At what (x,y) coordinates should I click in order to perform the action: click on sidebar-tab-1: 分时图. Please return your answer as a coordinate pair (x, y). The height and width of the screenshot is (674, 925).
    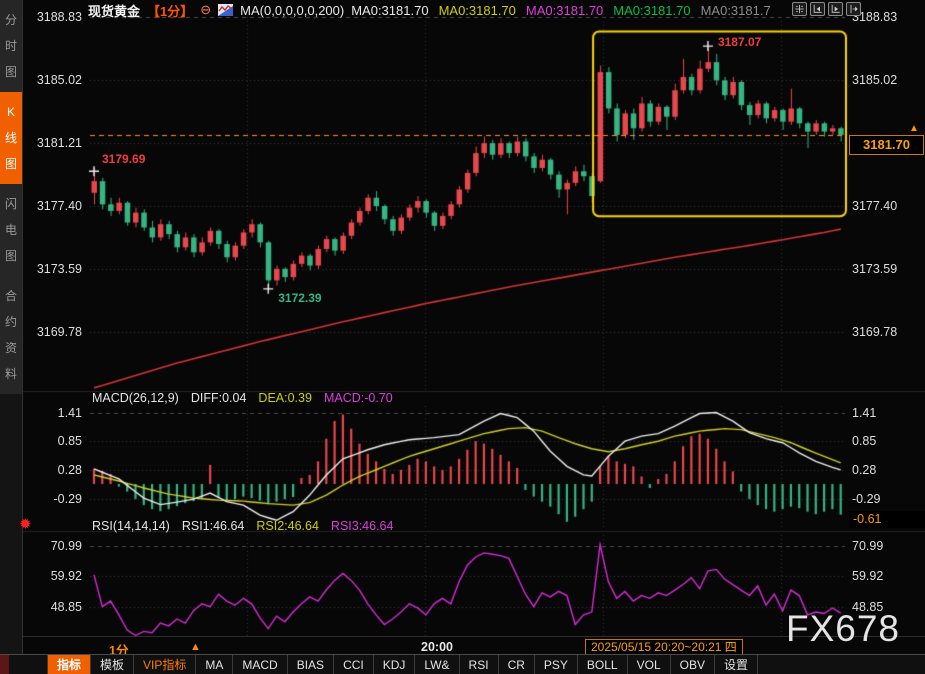
    Looking at the image, I should click on (11, 46).